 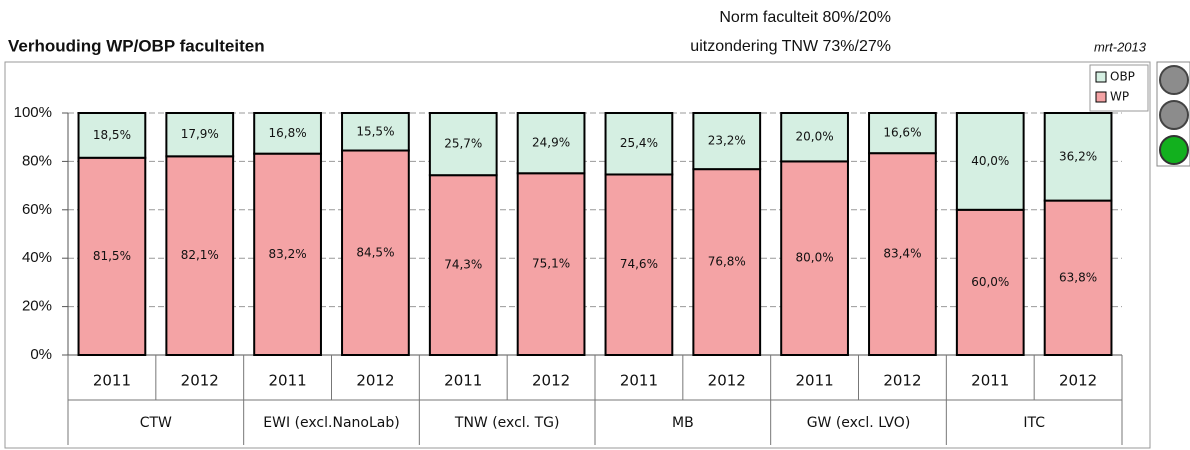 What do you see at coordinates (1078, 277) in the screenshot?
I see `data-label: 63,8%` at bounding box center [1078, 277].